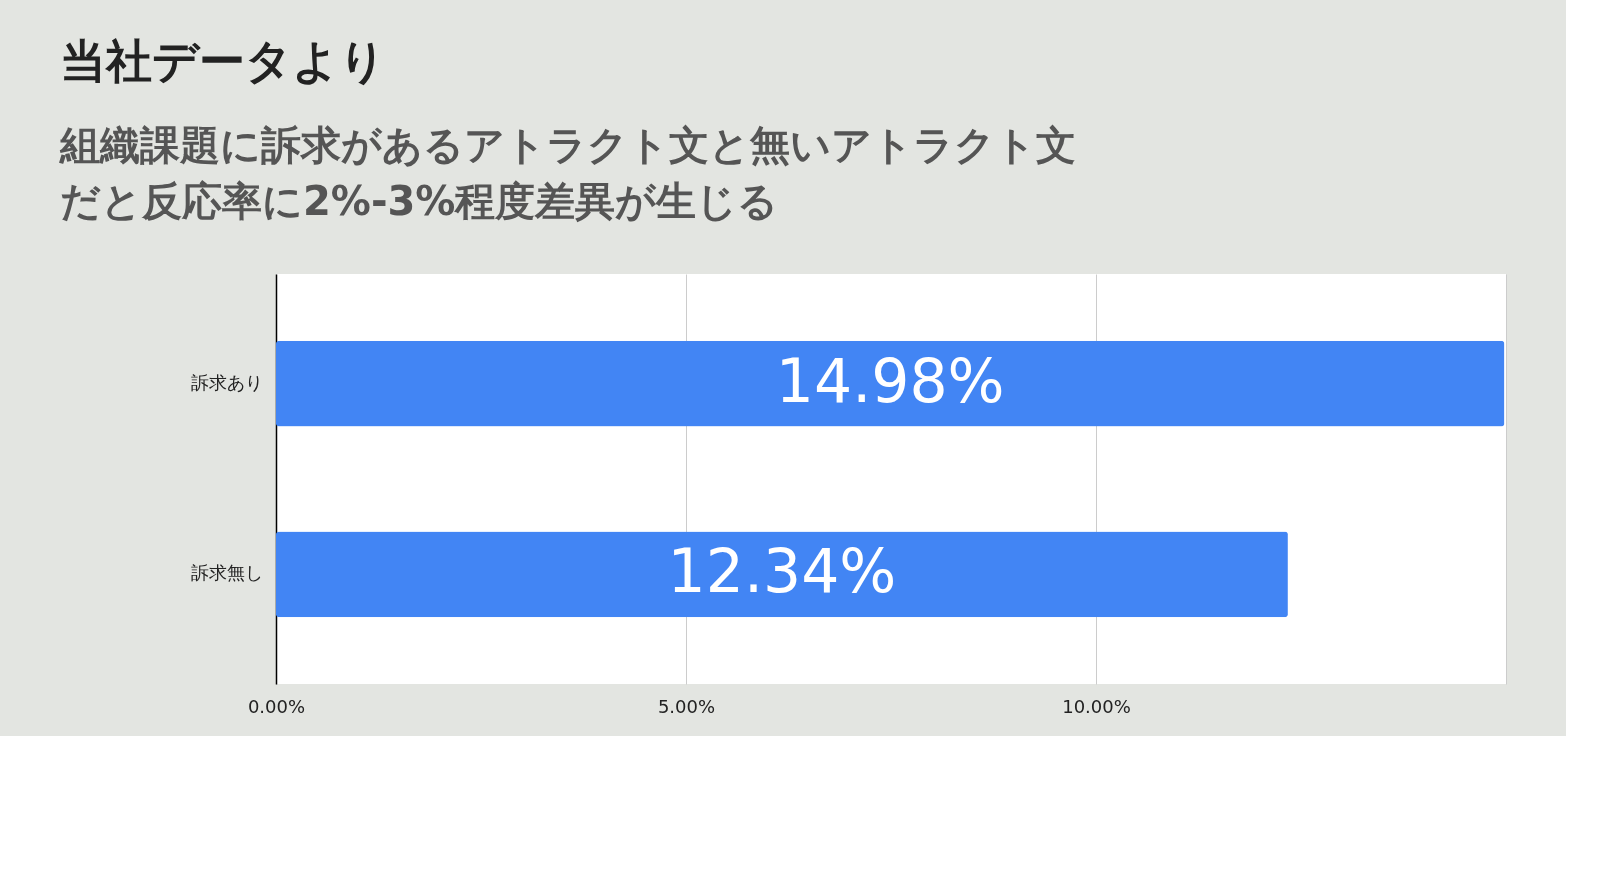  What do you see at coordinates (223, 61) in the screenshot?
I see `chart-title: 当社データより` at bounding box center [223, 61].